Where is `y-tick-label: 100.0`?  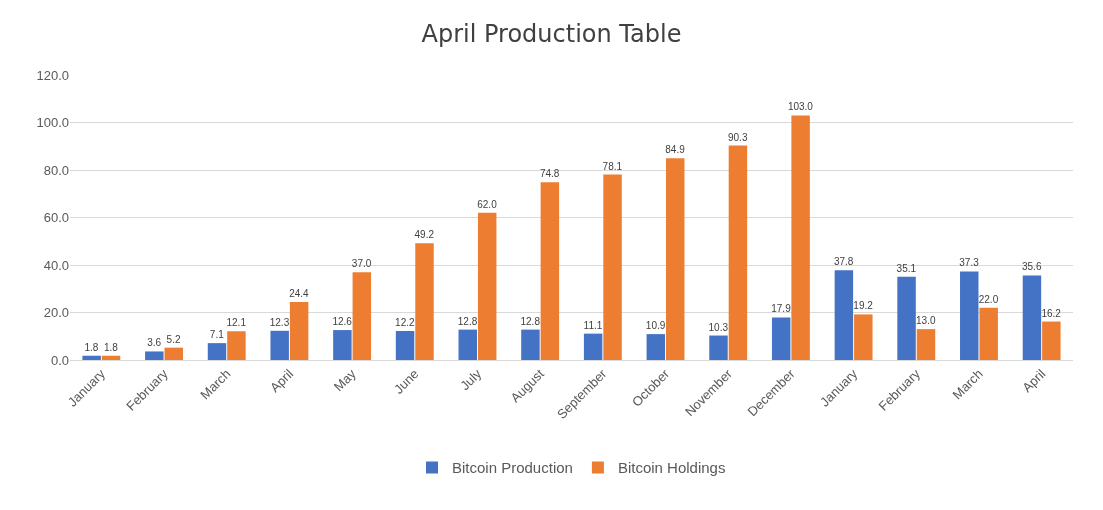 y-tick-label: 100.0 is located at coordinates (52, 123).